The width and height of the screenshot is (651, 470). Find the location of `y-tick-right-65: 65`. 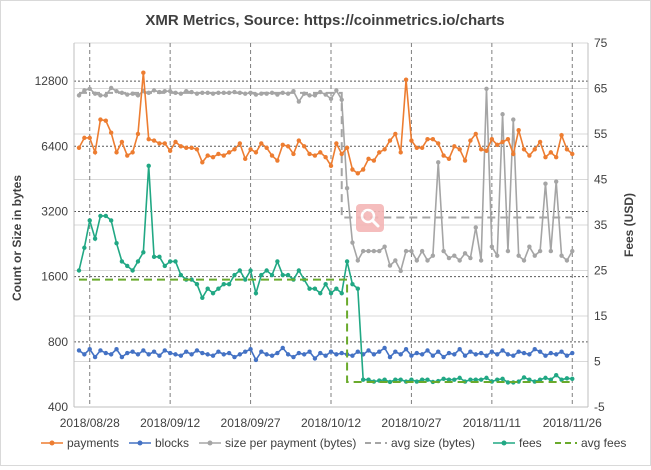

y-tick-right-65: 65 is located at coordinates (601, 89).